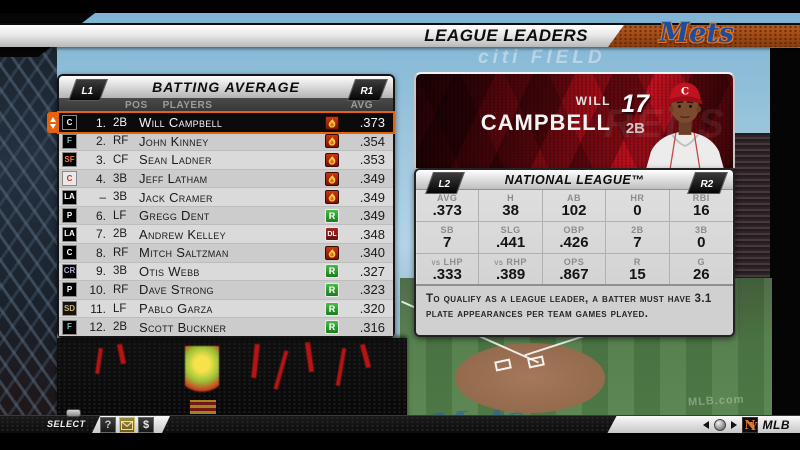 This screenshot has width=800, height=450. Describe the element at coordinates (175, 160) in the screenshot. I see `player-name: Sean Ladner` at that location.